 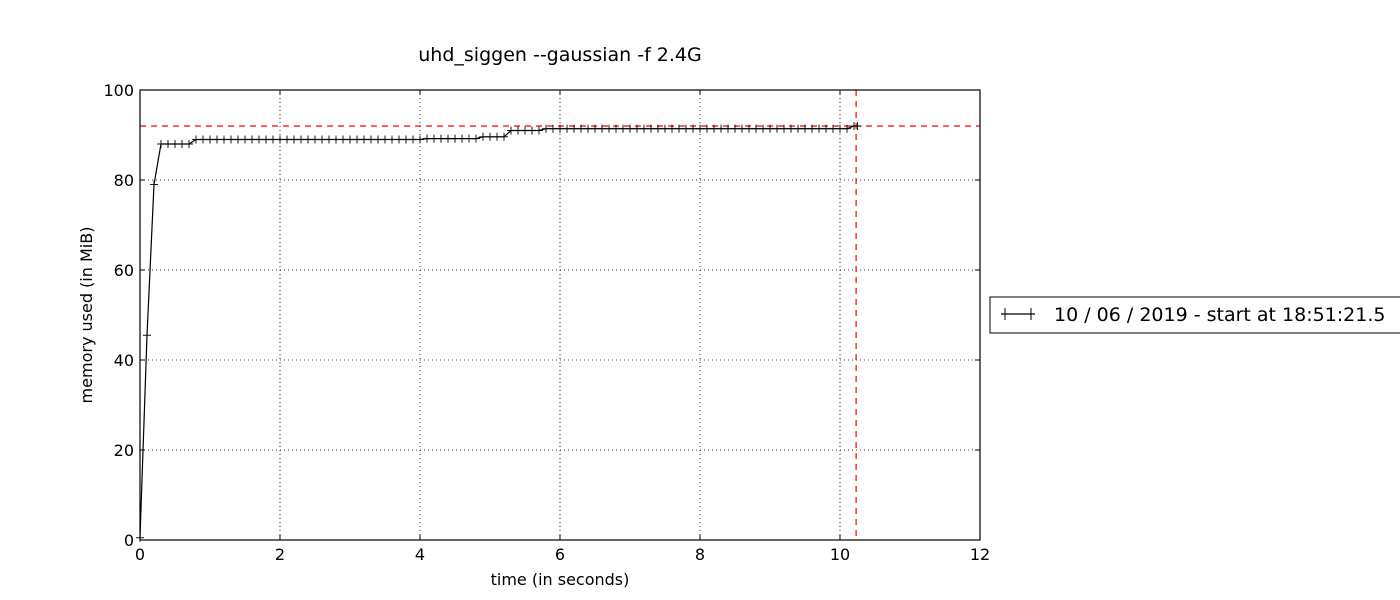 I want to click on y-tick-label: 80, so click(x=124, y=180).